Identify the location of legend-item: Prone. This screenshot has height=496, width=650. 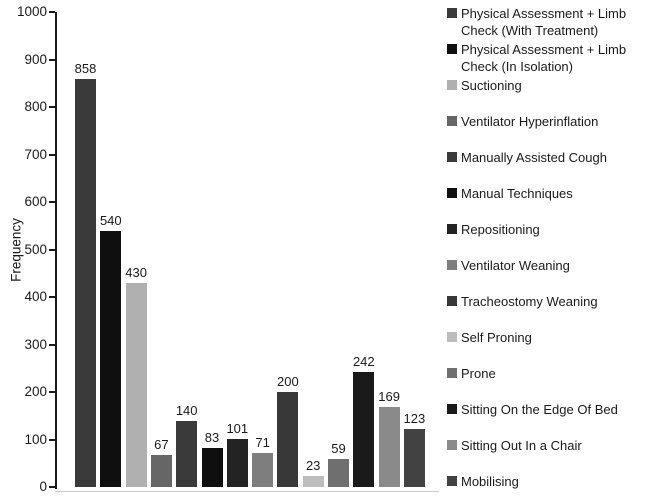
(547, 383).